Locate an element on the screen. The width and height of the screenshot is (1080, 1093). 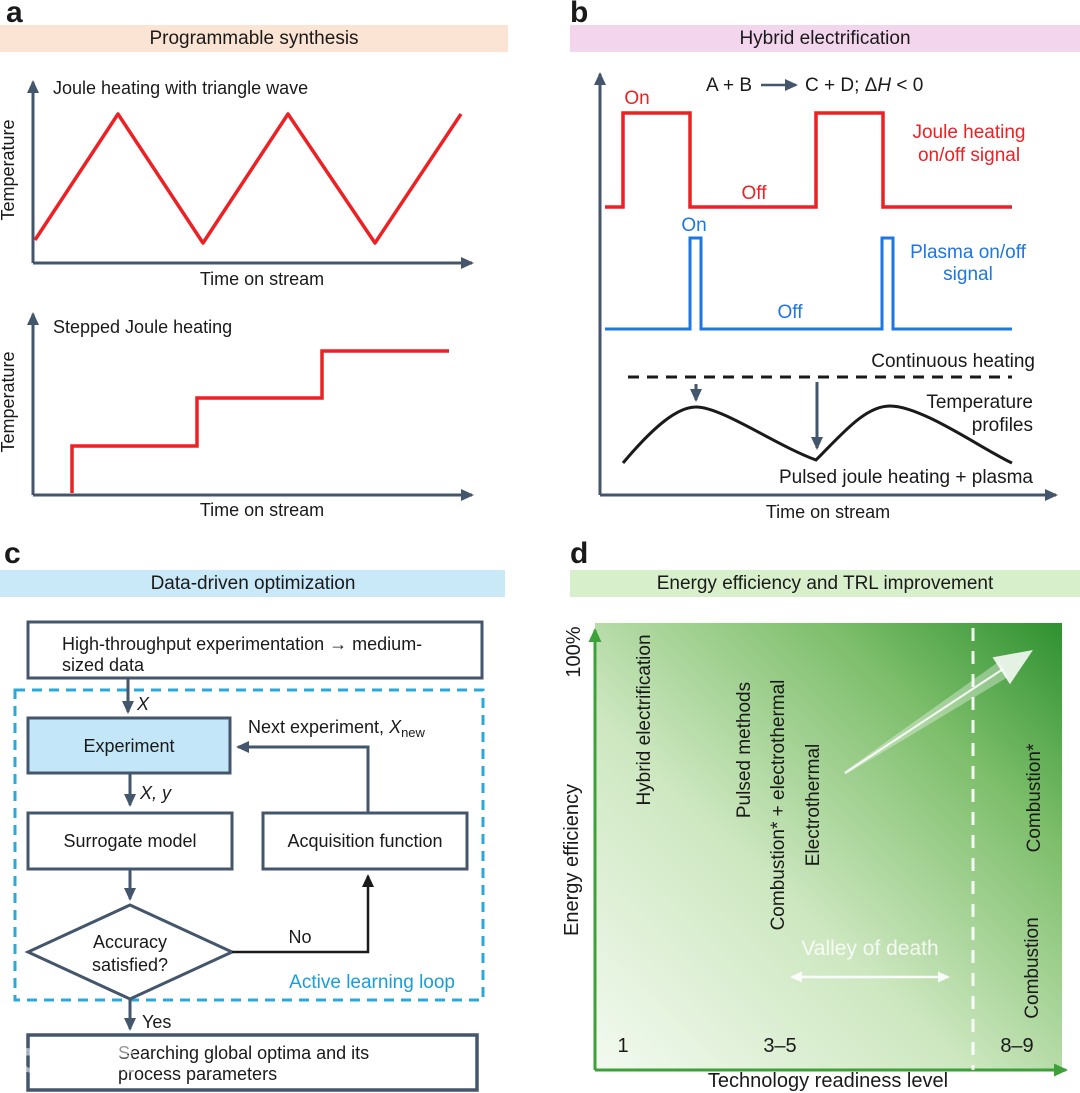
panel-c-header-bar is located at coordinates (252, 583).